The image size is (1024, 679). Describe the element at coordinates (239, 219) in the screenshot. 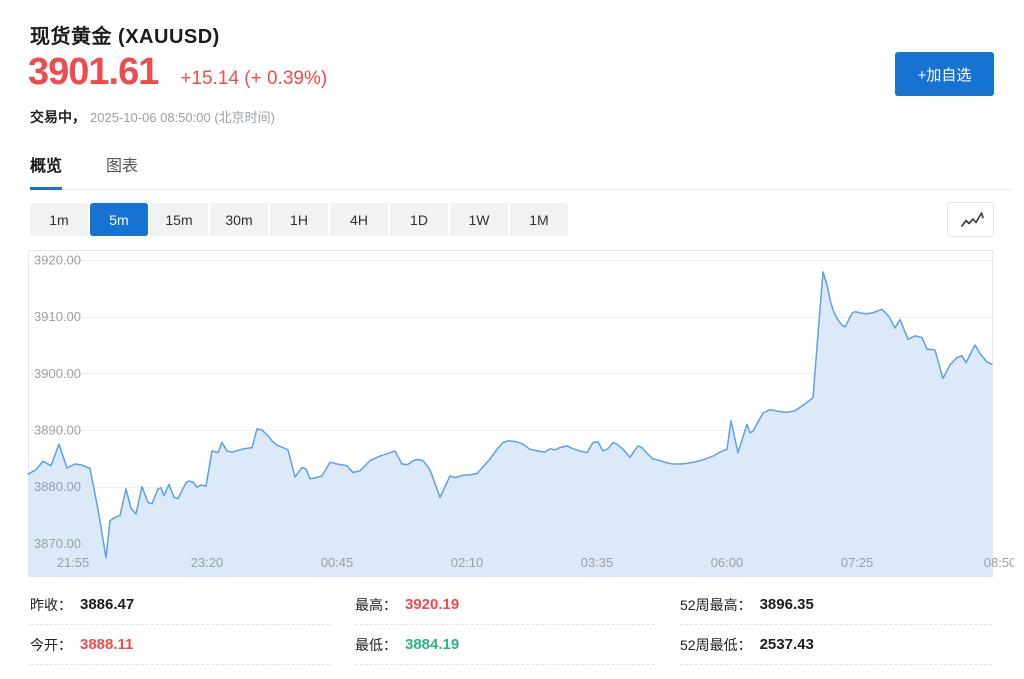

I see `period-button-30m: 30m` at that location.